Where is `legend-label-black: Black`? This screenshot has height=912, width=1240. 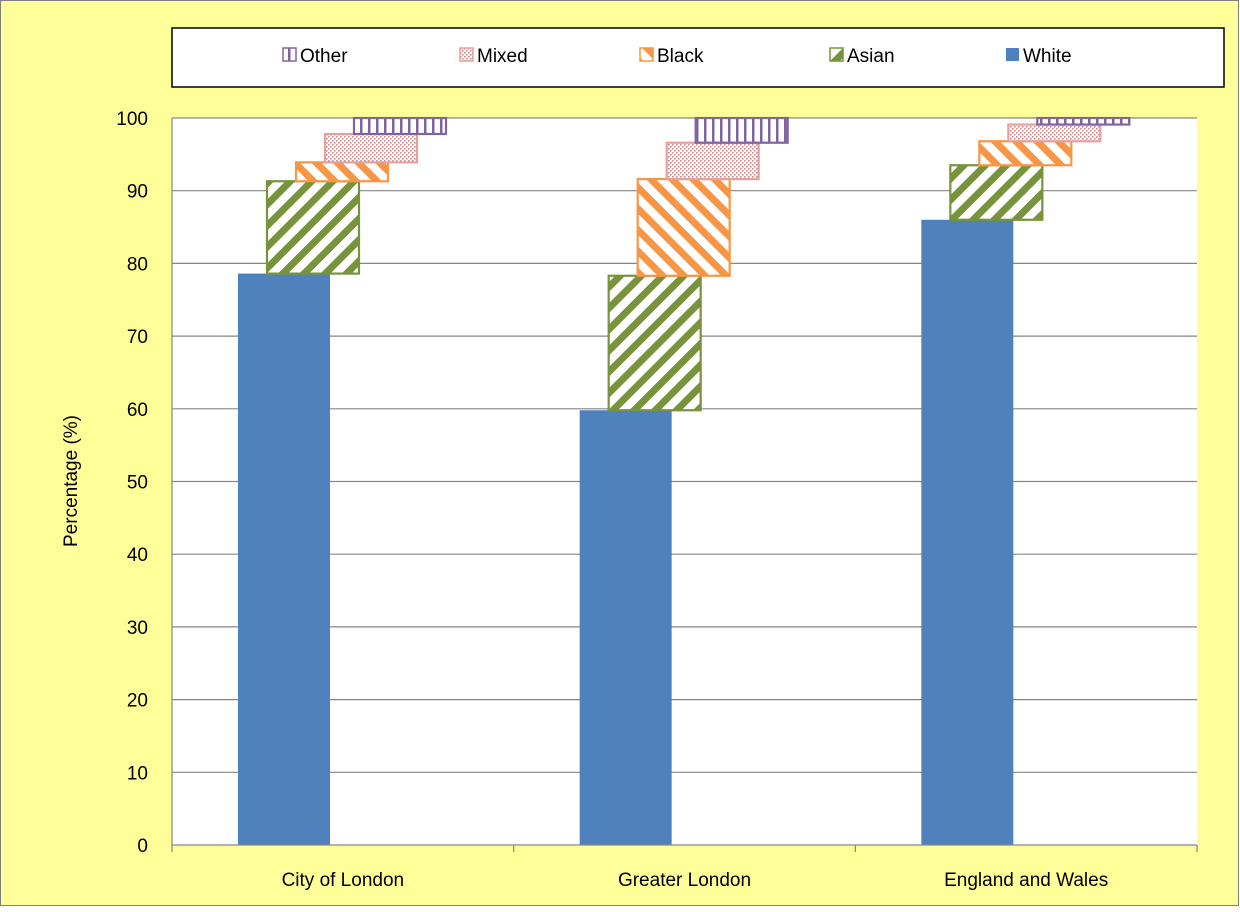 legend-label-black: Black is located at coordinates (680, 56).